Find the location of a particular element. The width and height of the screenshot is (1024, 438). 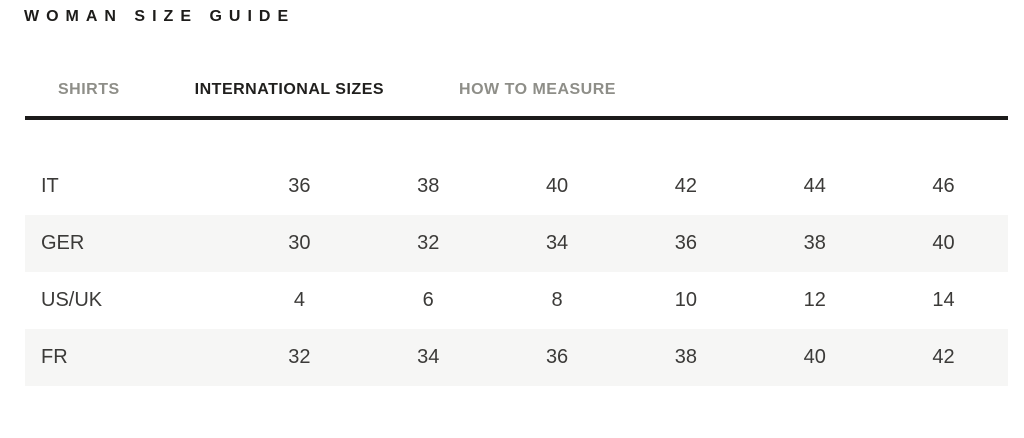

size-value: 14 is located at coordinates (943, 300).